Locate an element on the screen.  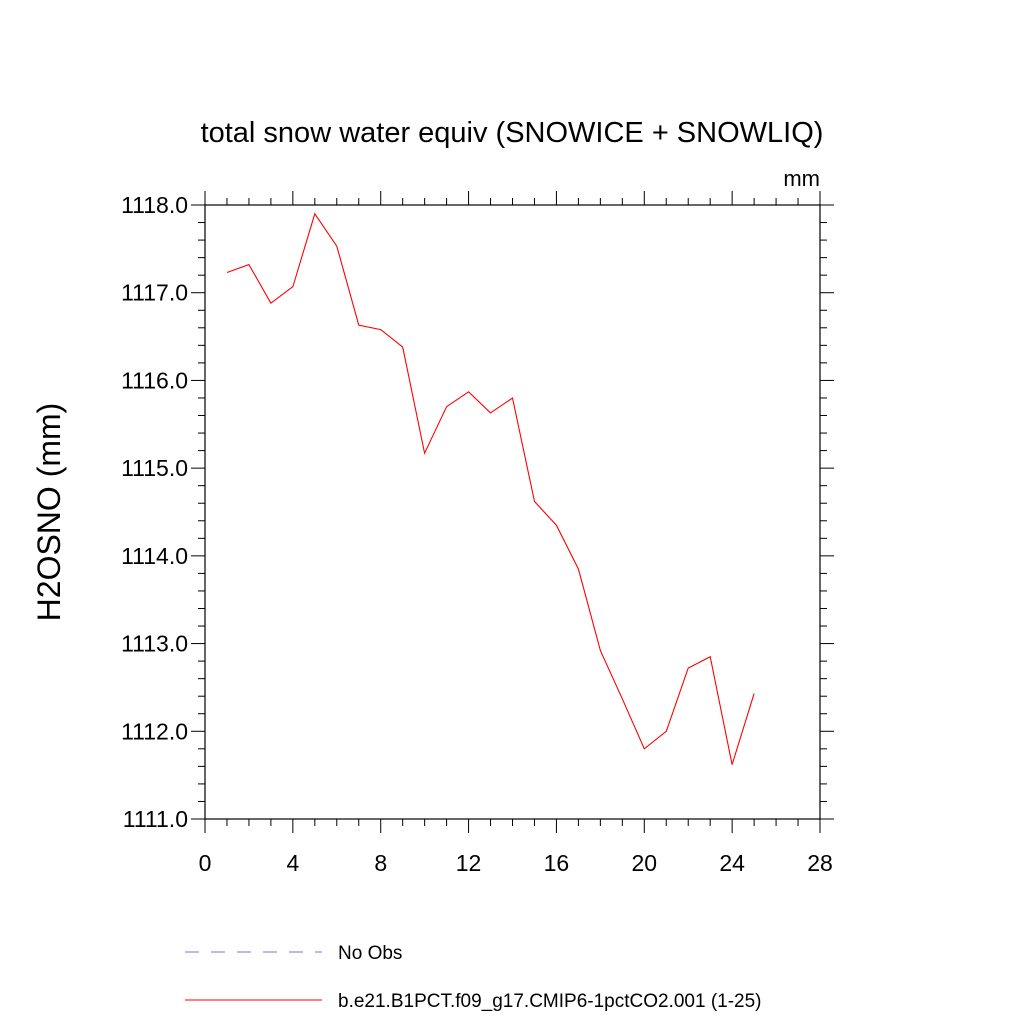
y-tick-label: 1116.0 is located at coordinates (154, 380).